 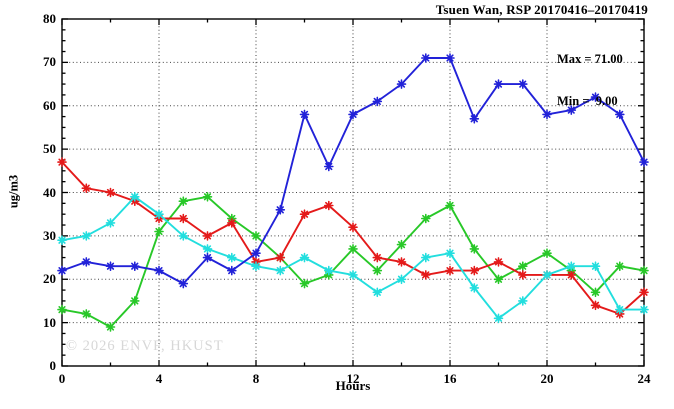 What do you see at coordinates (49, 105) in the screenshot?
I see `y-tick-label: 60` at bounding box center [49, 105].